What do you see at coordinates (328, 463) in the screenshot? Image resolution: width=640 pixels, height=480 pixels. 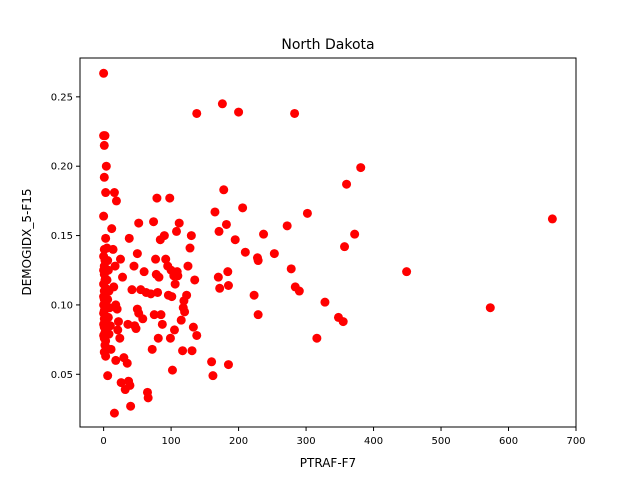 I see `x-axis-label: PTRAF-F7` at bounding box center [328, 463].